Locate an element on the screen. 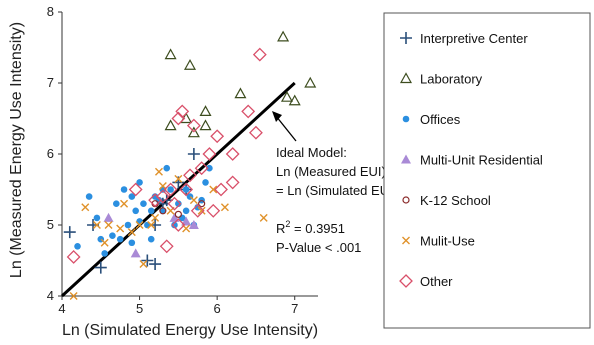 This screenshot has width=594, height=345. r-squared-superscript: 2 is located at coordinates (287, 224).